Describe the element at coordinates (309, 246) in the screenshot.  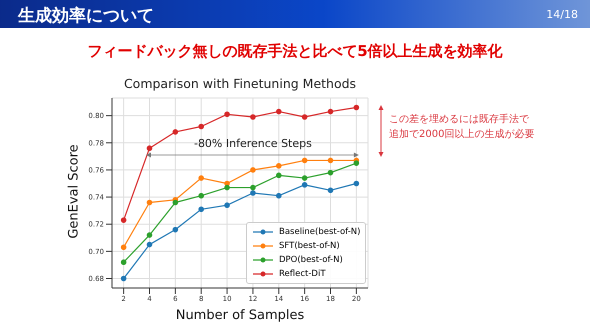
I see `legend-label: SFT(best-of-N)` at that location.